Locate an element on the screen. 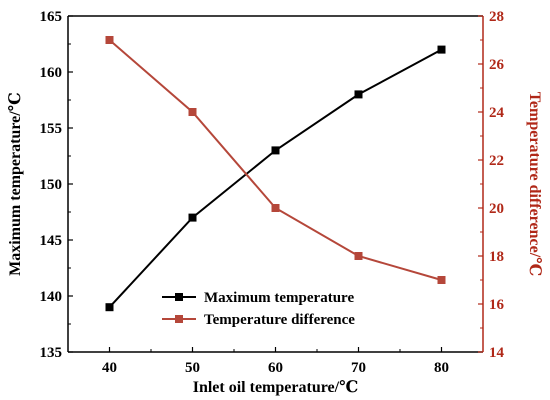 This screenshot has width=550, height=400. right-y-tick-label: 26 is located at coordinates (497, 65).